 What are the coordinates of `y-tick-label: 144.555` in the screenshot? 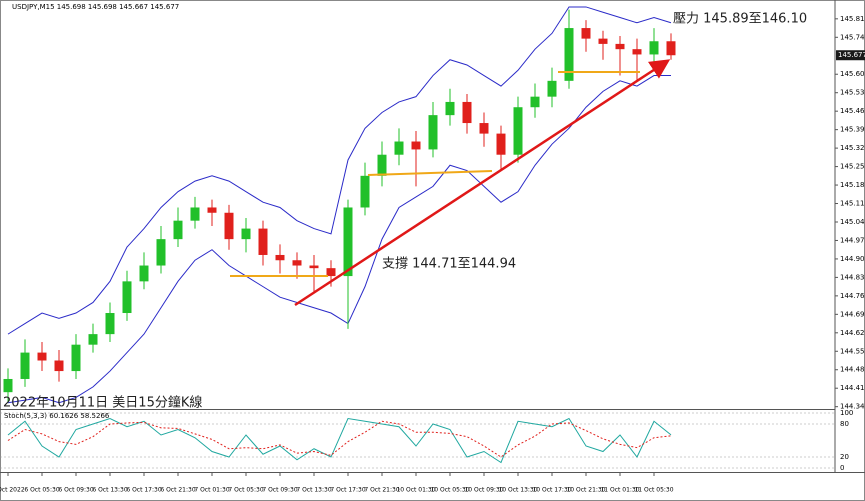 It's located at (852, 351).